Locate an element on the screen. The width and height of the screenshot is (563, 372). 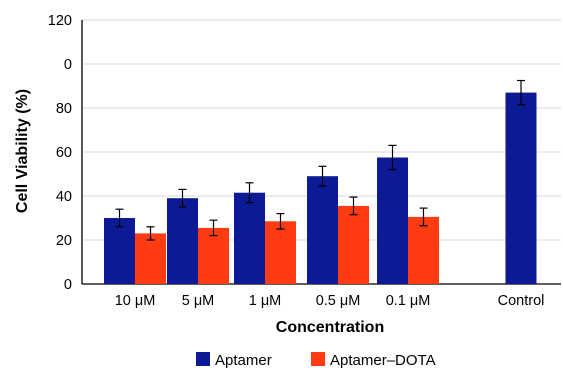
y-tick-label: 60 is located at coordinates (64, 153).